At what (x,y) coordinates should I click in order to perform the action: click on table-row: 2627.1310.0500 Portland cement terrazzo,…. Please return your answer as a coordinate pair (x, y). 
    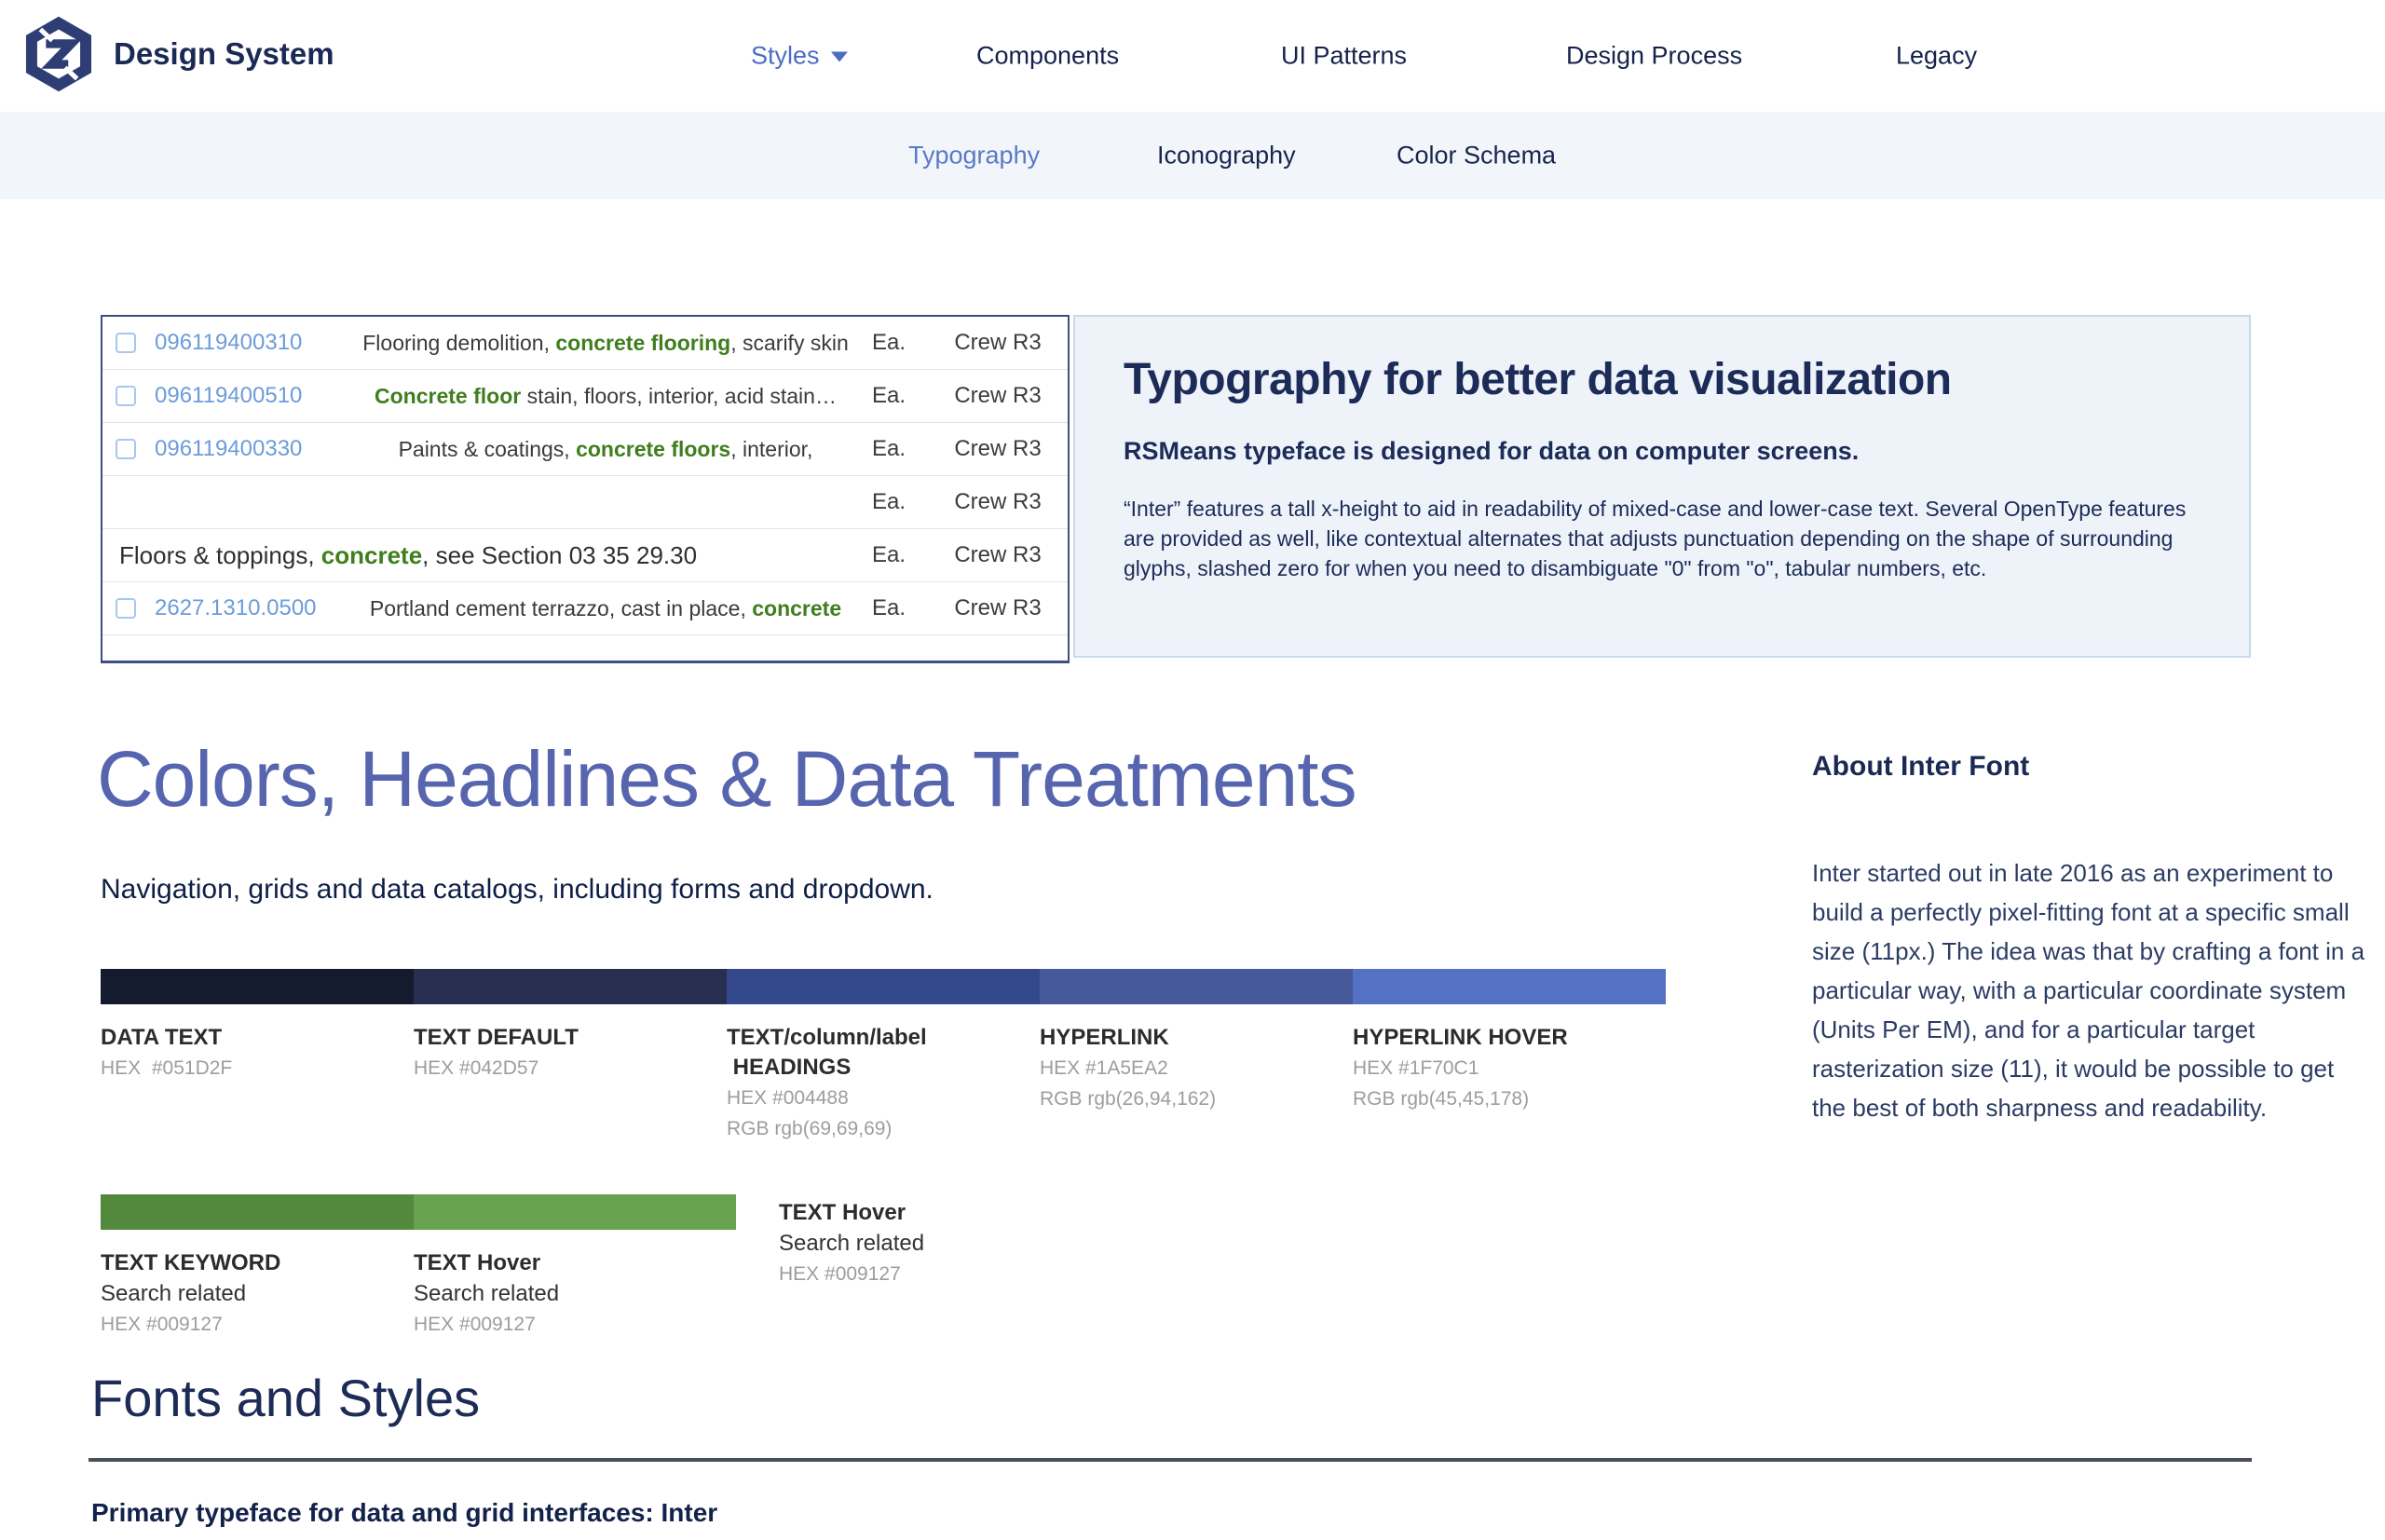
    Looking at the image, I should click on (585, 608).